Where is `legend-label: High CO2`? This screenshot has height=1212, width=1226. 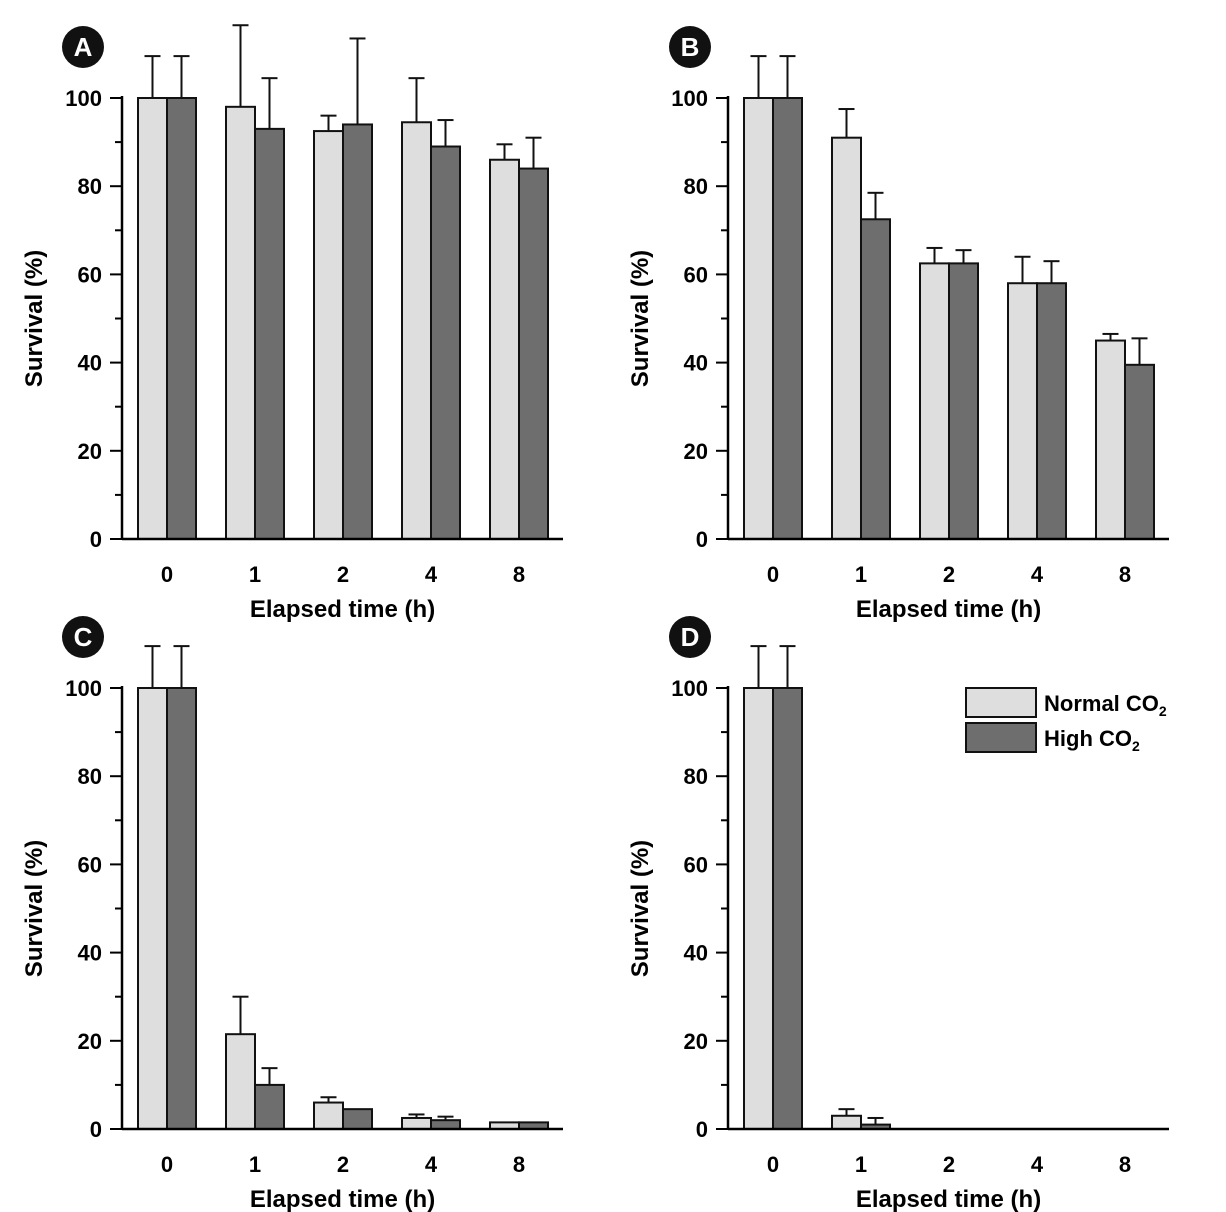
legend-label: High CO2 is located at coordinates (1092, 740).